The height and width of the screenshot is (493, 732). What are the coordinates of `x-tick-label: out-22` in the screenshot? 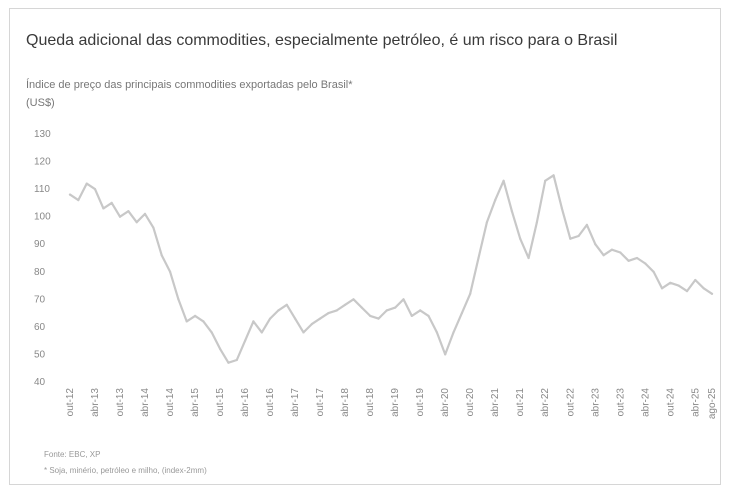 It's located at (570, 402).